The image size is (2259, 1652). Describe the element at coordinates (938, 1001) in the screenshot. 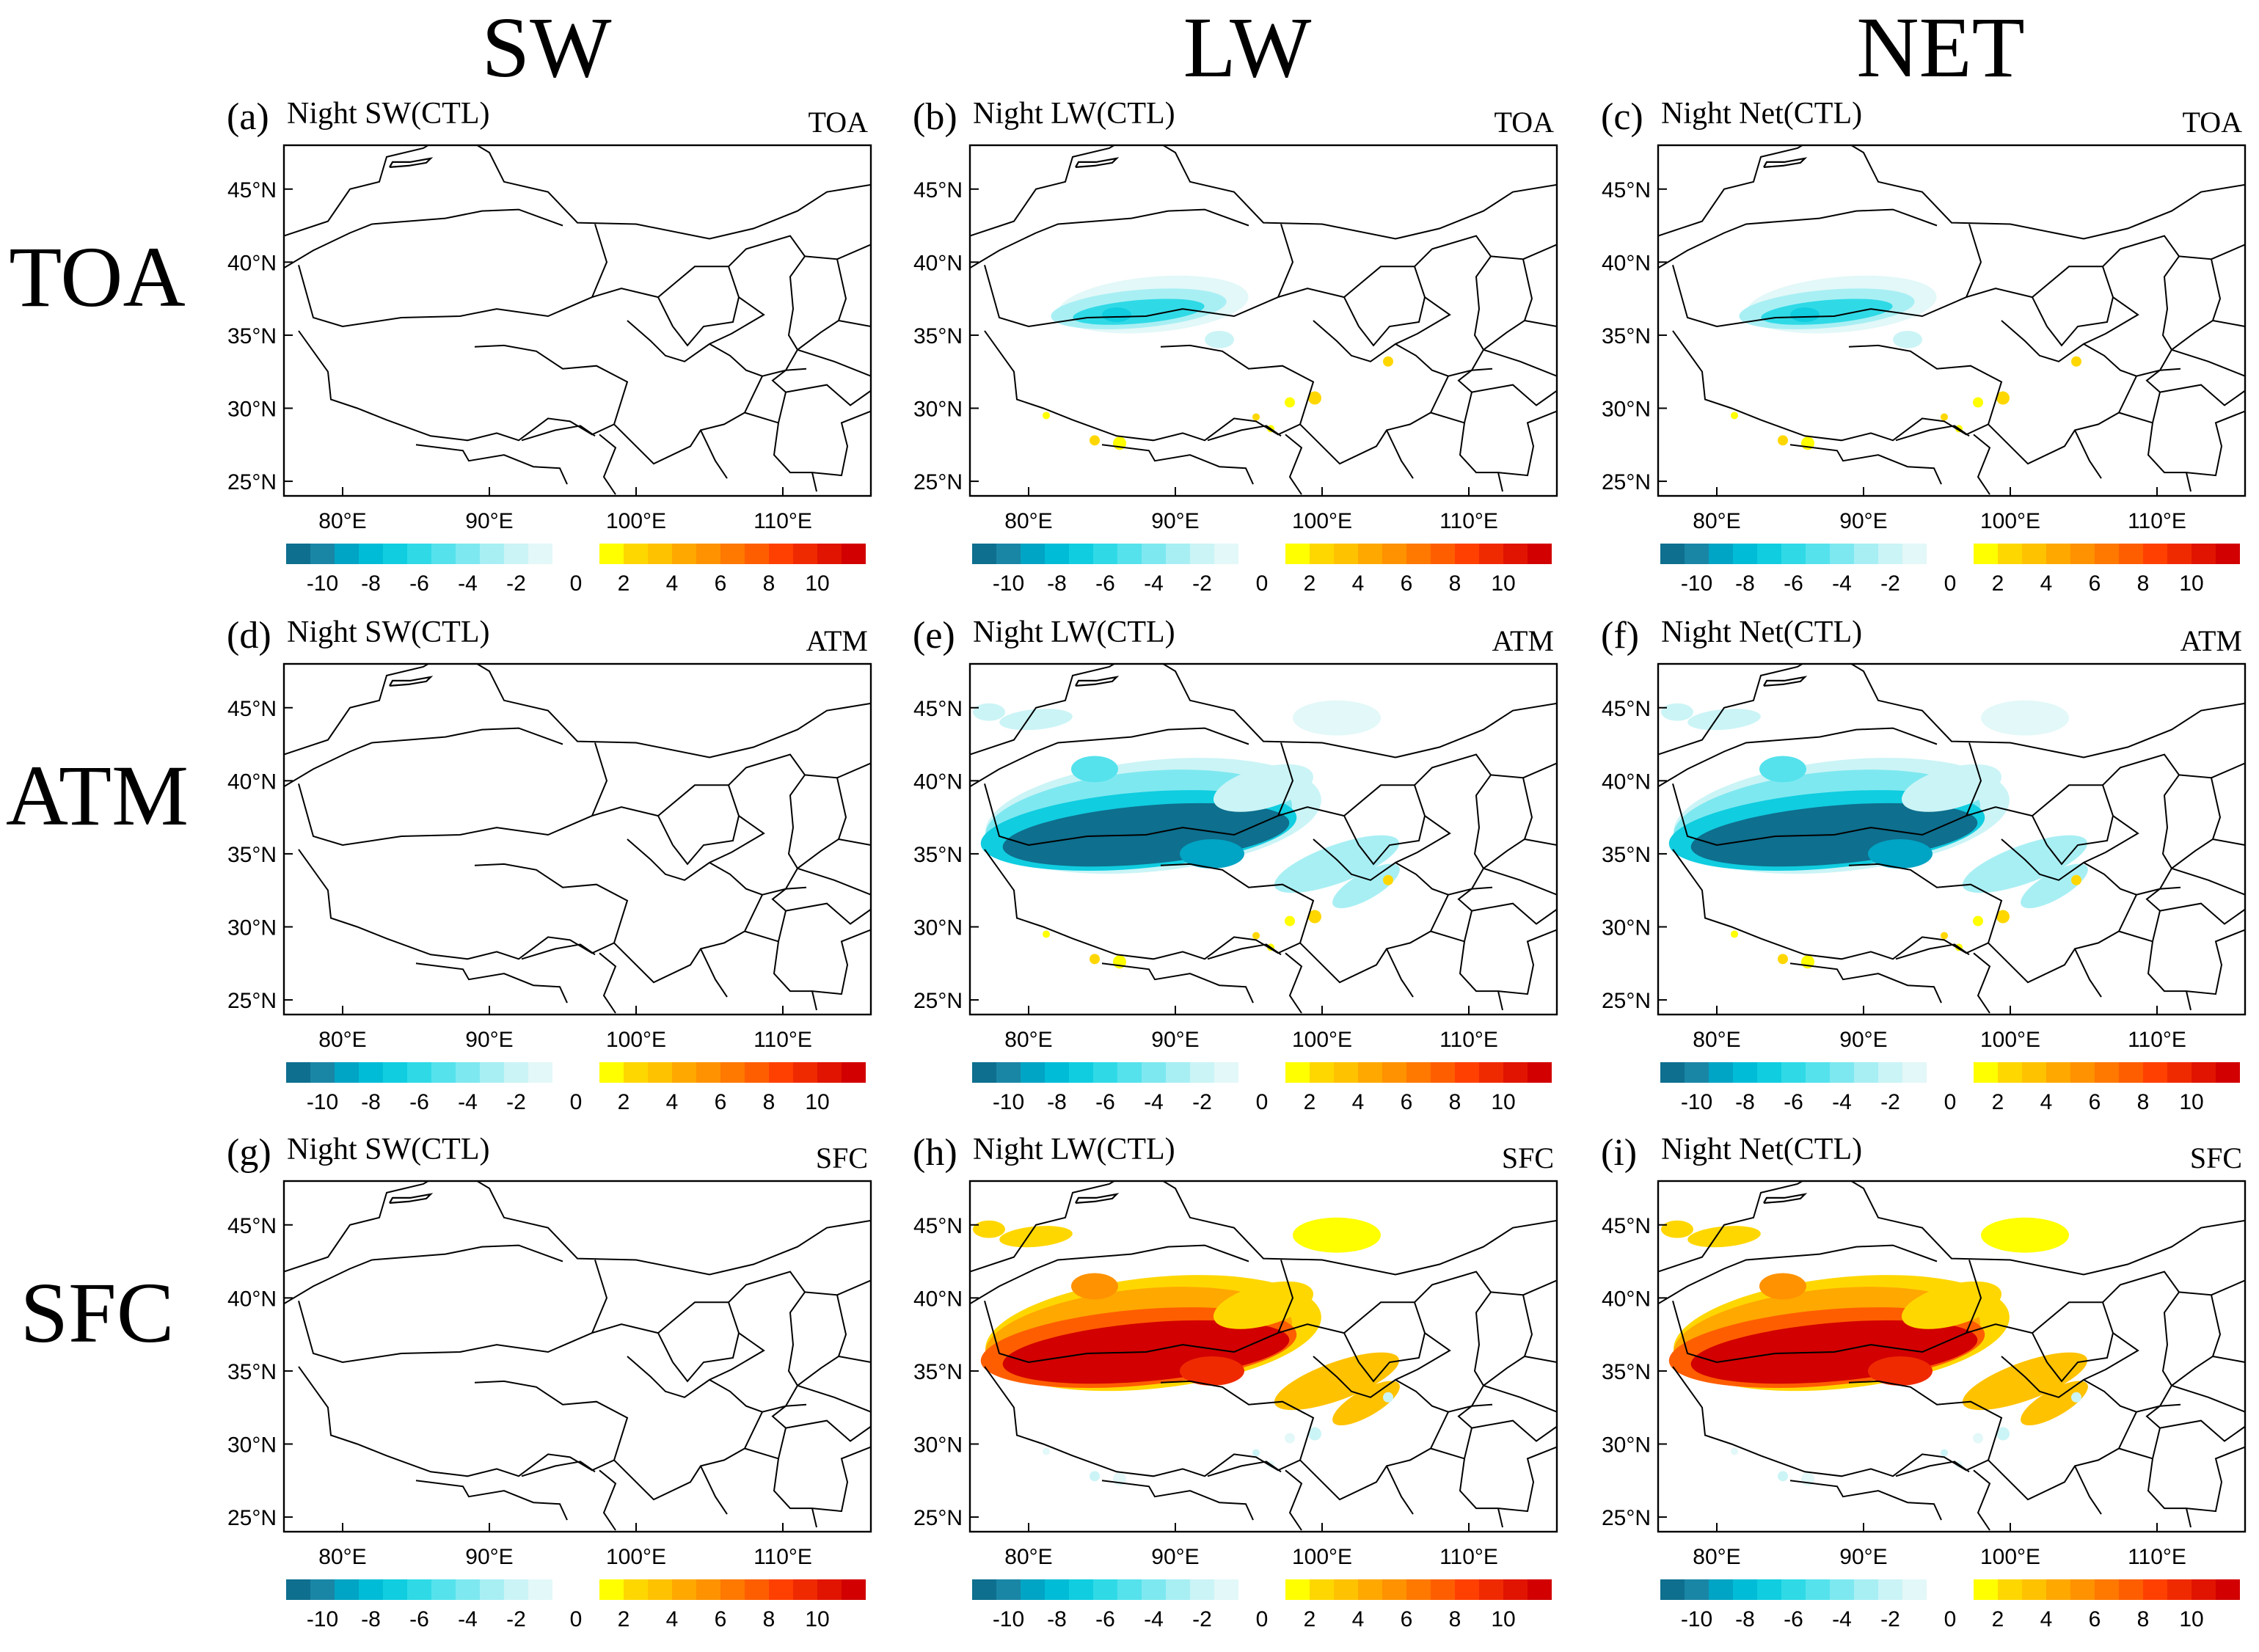

I see `y-tick-label: 25°N` at that location.